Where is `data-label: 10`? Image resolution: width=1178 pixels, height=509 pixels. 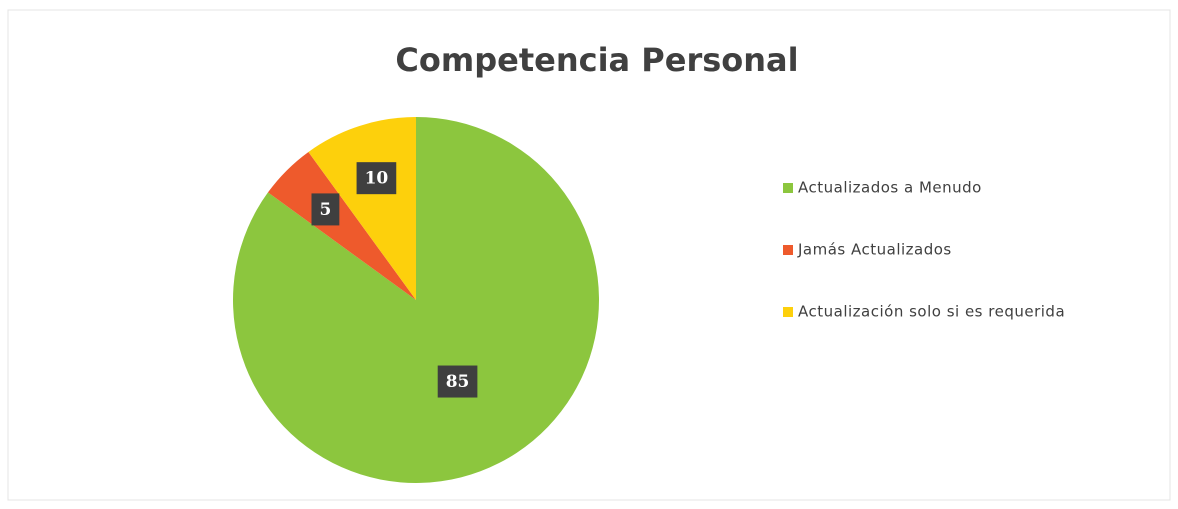
data-label: 10 is located at coordinates (376, 178).